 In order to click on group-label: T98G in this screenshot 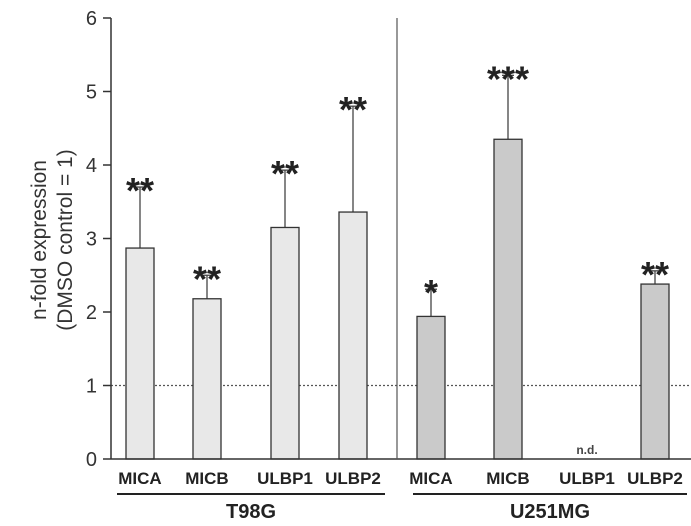, I will do `click(251, 512)`.